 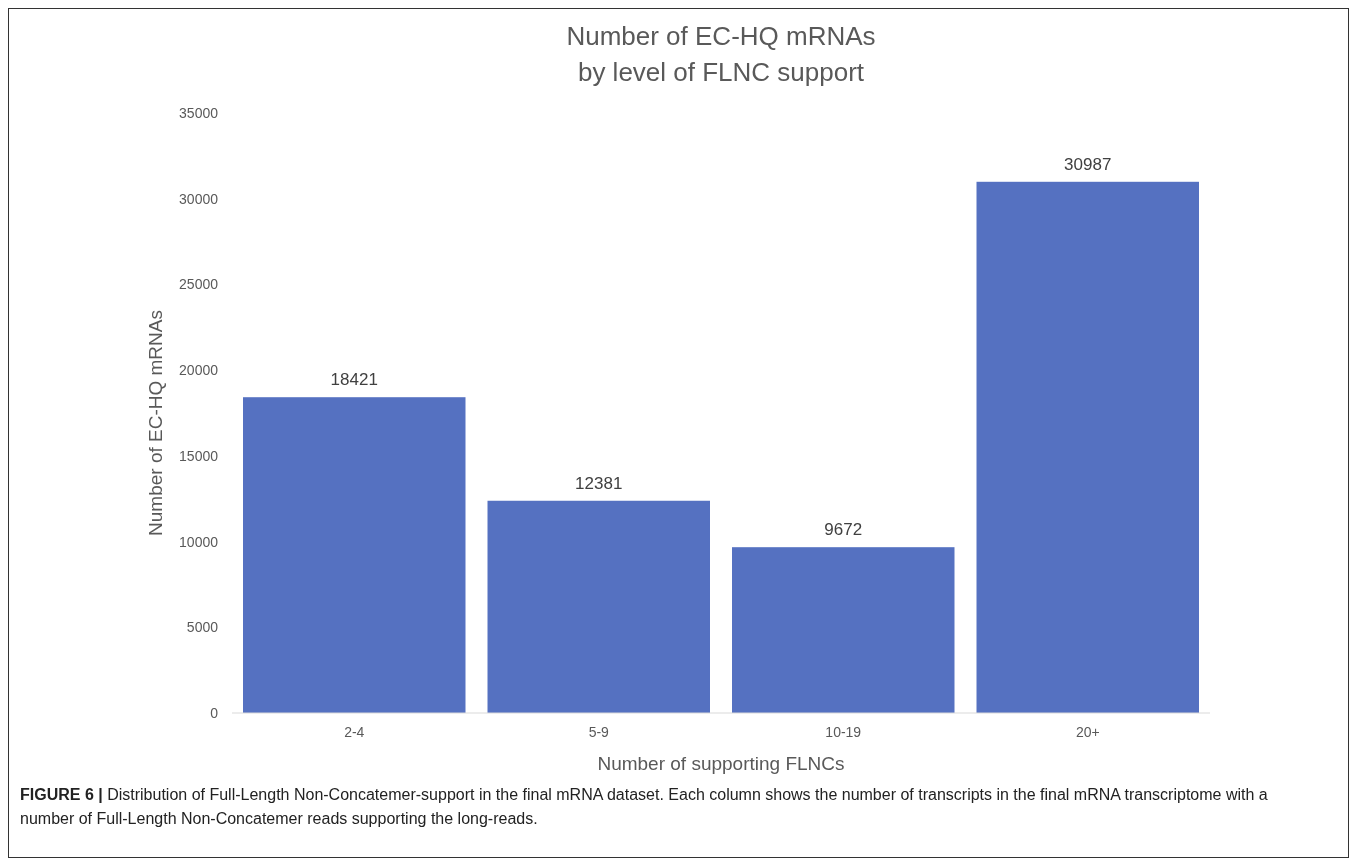 I want to click on y-tick-label: 10000, so click(x=199, y=541).